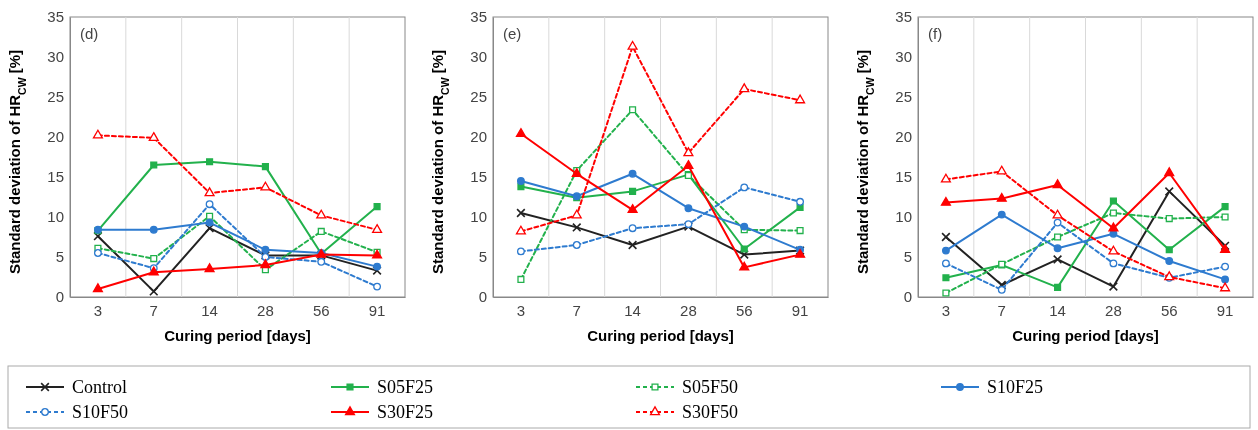 The height and width of the screenshot is (430, 1258). I want to click on annotation: (e), so click(512, 33).